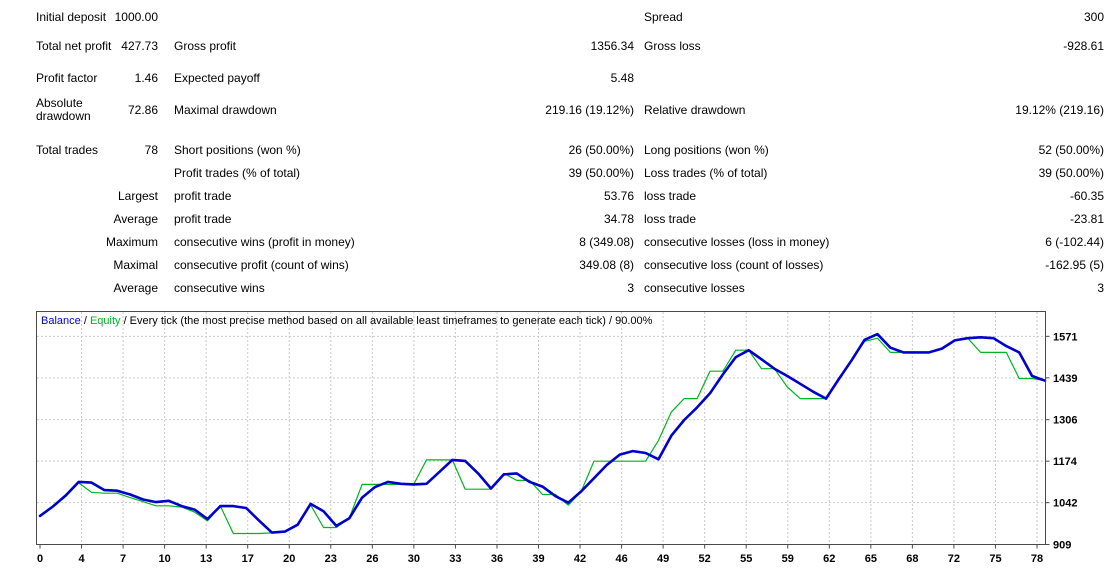 The image size is (1119, 569). Describe the element at coordinates (1065, 337) in the screenshot. I see `y-axis-label: 1571` at that location.